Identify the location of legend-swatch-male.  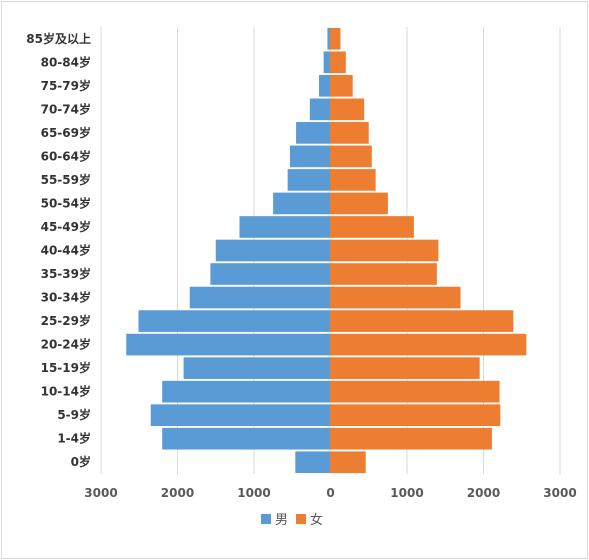
(266, 519).